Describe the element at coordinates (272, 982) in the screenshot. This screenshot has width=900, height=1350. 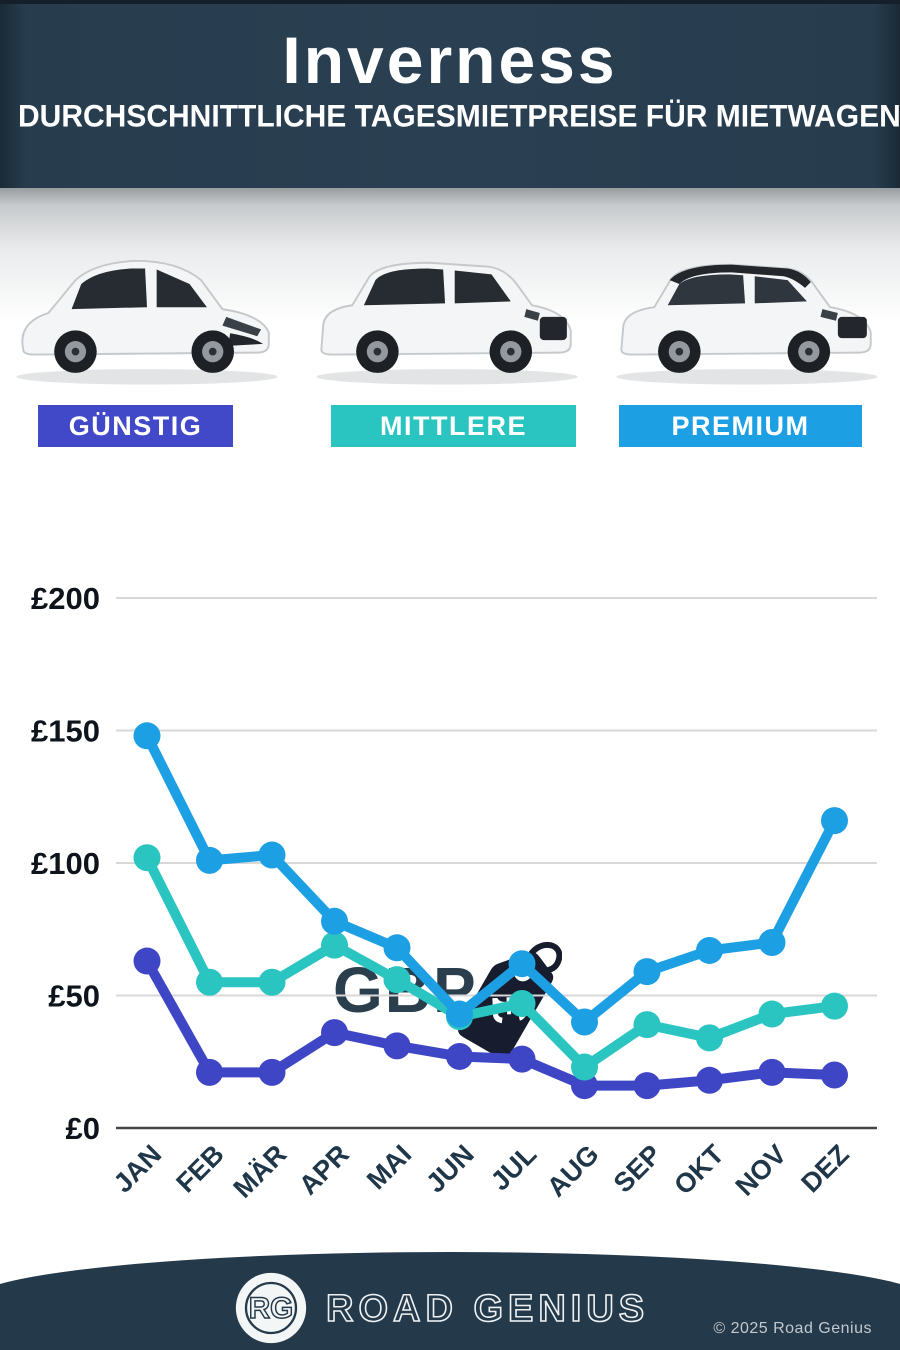
I see `chart-point-mittlere-MÄR` at that location.